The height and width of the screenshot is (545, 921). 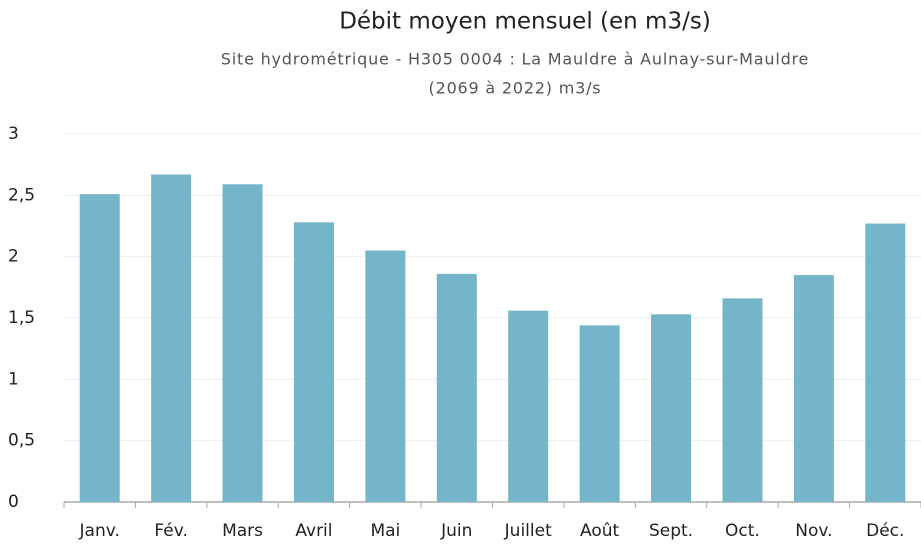 I want to click on x-tick-label: Janv., so click(x=99, y=531).